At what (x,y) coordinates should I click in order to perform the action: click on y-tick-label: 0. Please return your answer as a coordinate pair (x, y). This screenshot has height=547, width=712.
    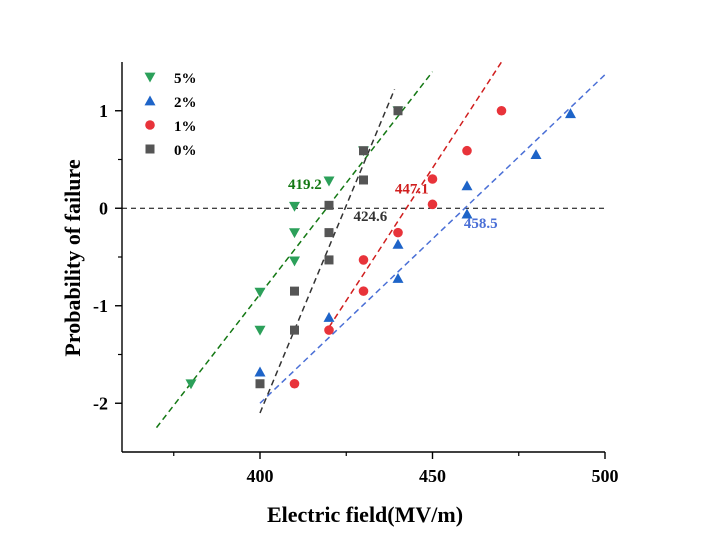
    Looking at the image, I should click on (103, 208).